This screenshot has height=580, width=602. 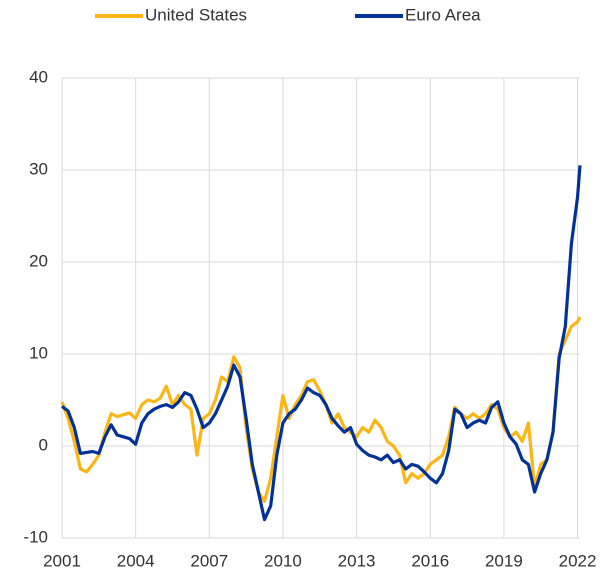 What do you see at coordinates (38, 260) in the screenshot?
I see `y-tick-label: 20` at bounding box center [38, 260].